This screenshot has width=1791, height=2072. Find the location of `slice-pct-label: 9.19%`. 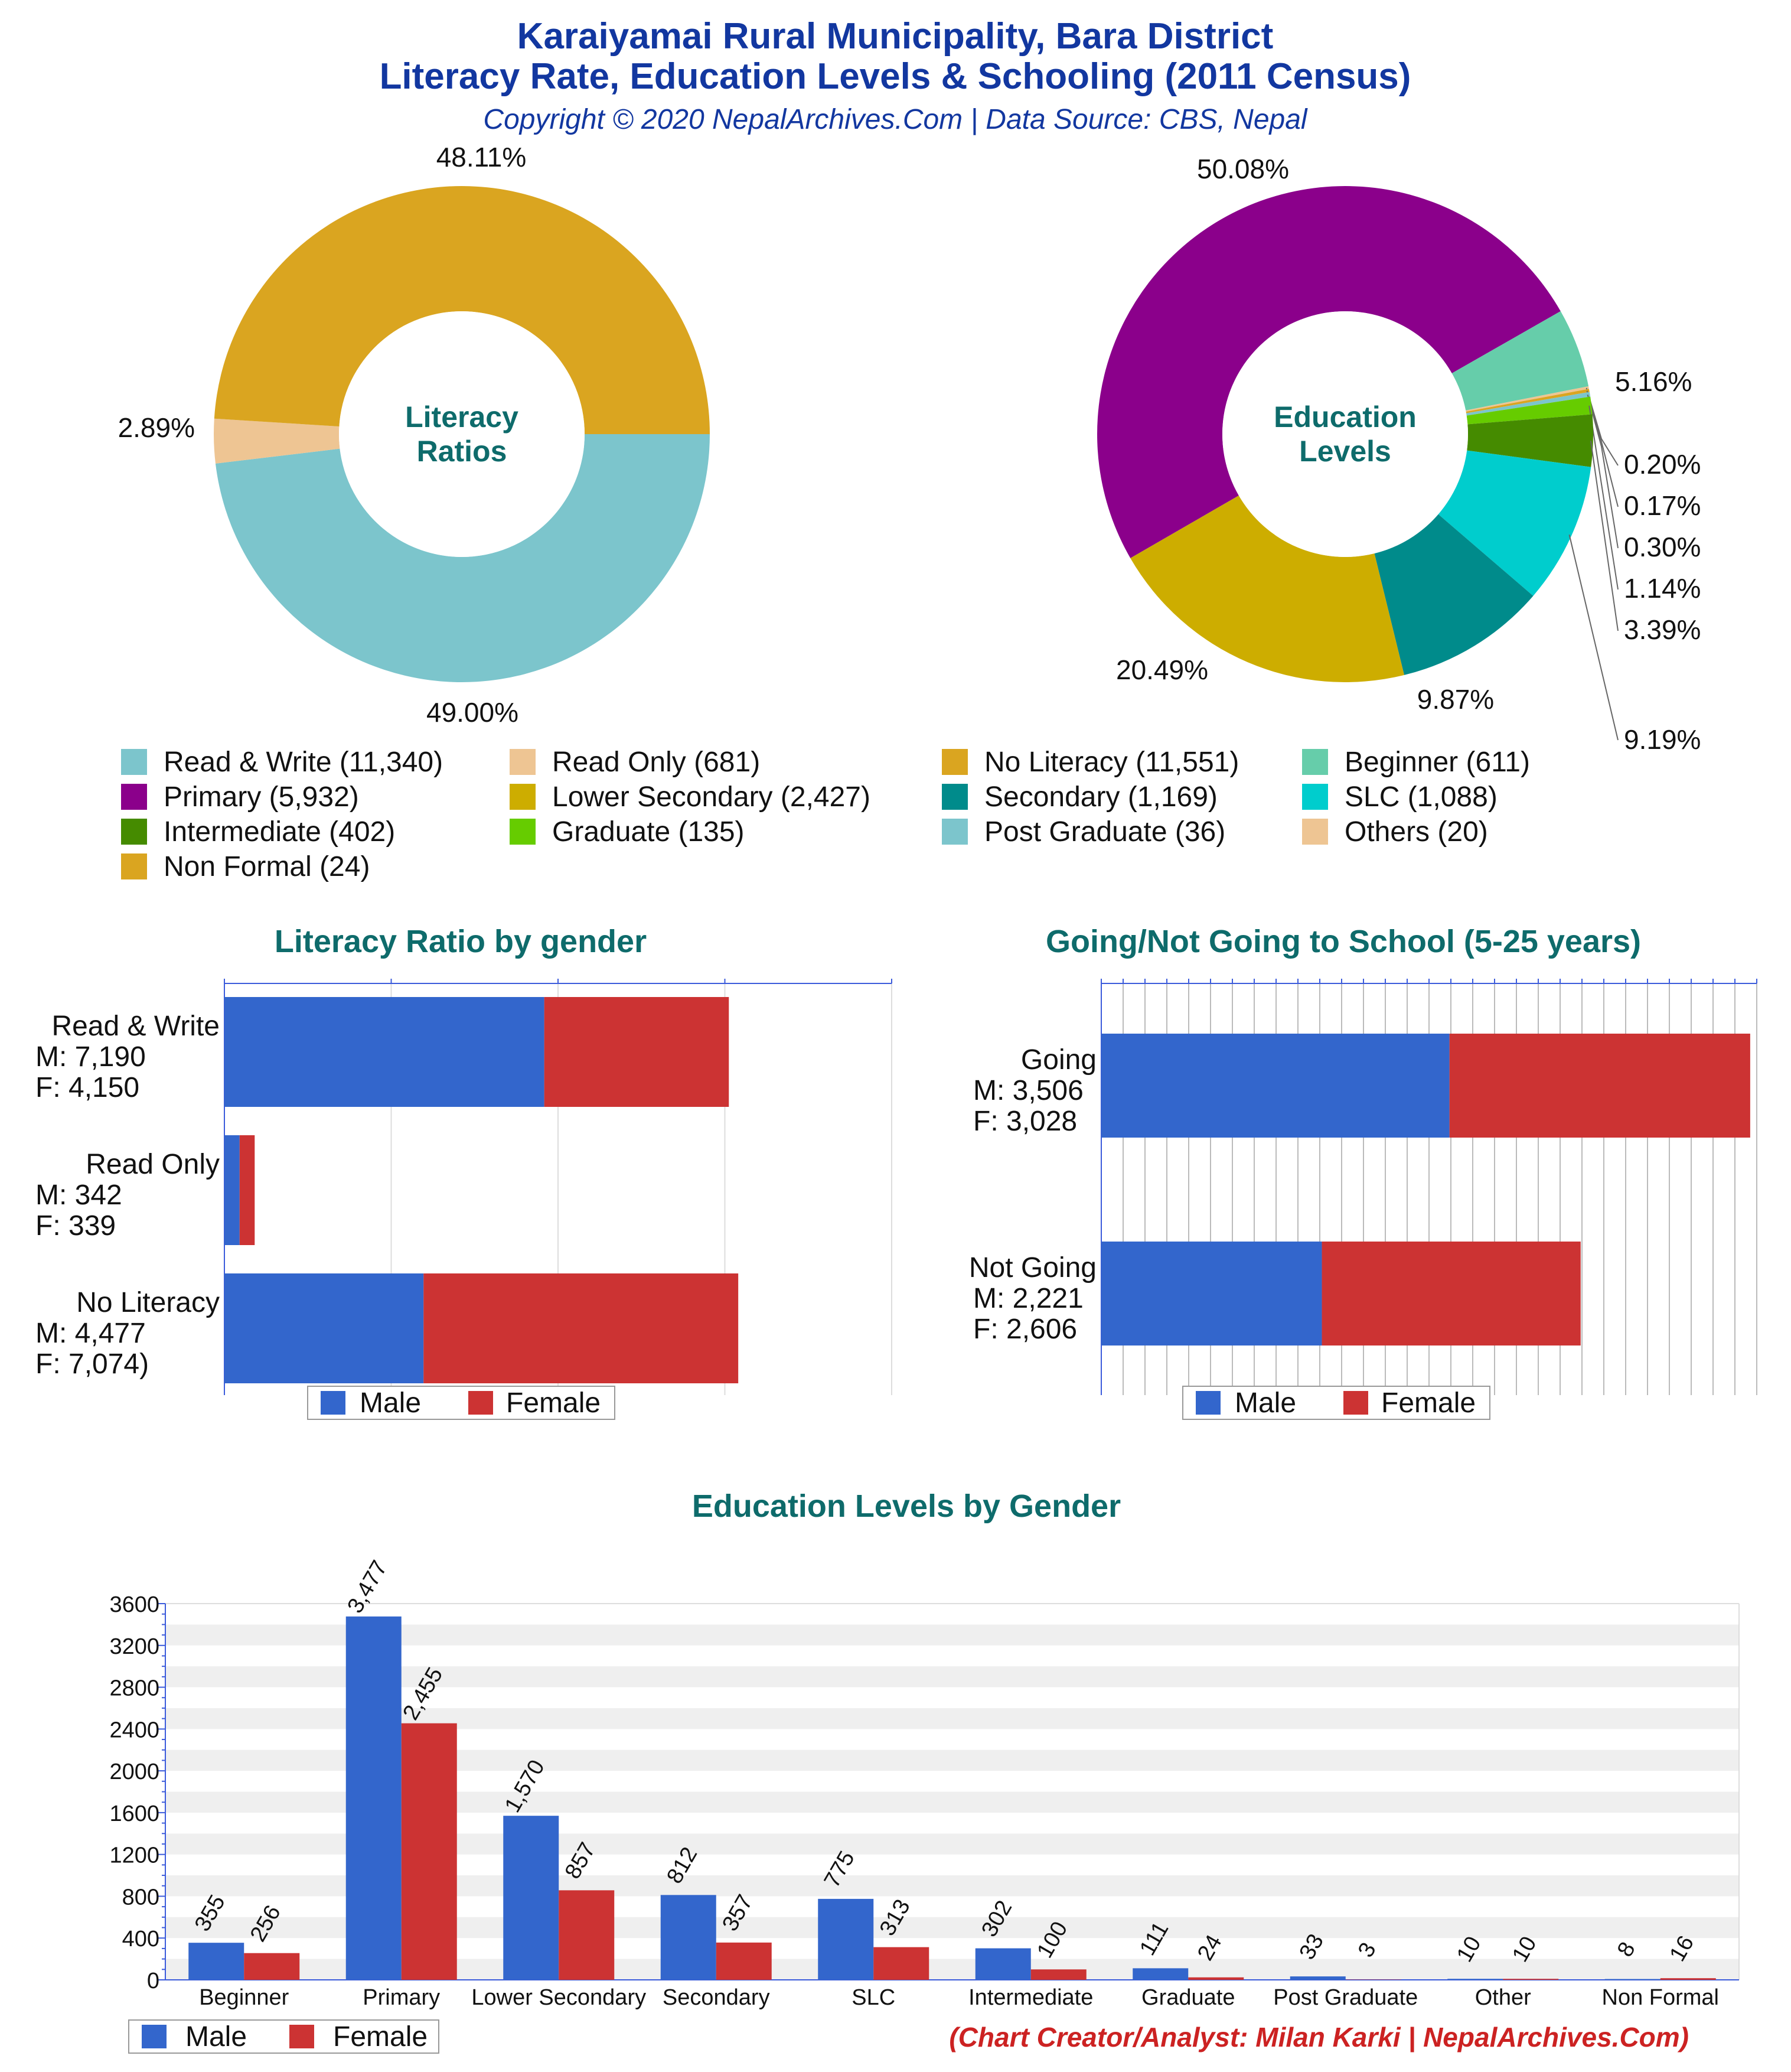

slice-pct-label: 9.19% is located at coordinates (1662, 739).